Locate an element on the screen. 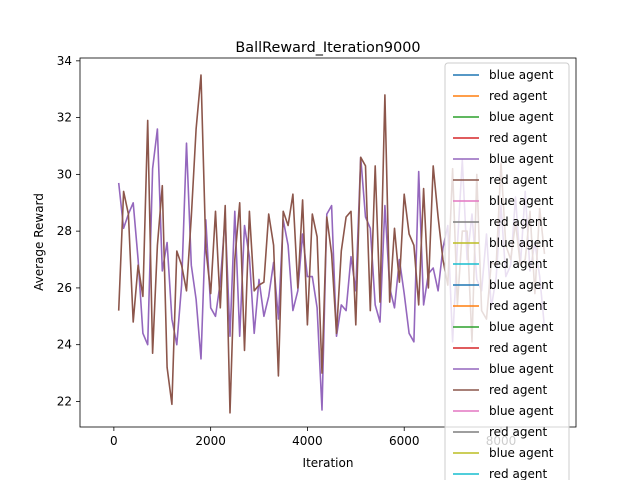 The image size is (640, 480). x-tick-label: 0 is located at coordinates (114, 441).